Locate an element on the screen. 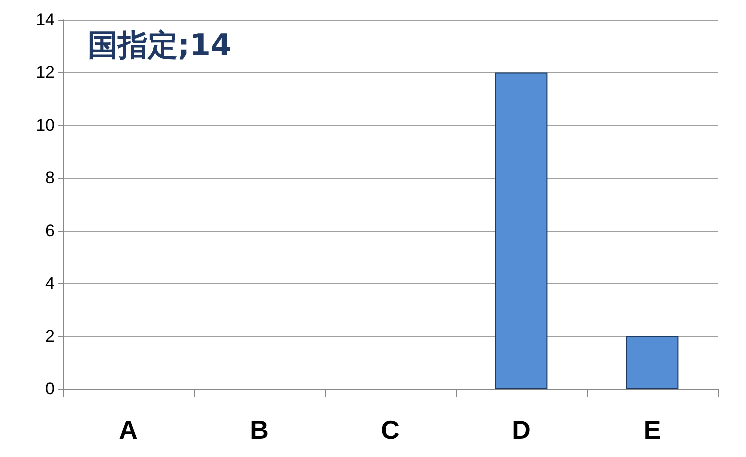  chart-title: 国指定;14 is located at coordinates (160, 46).